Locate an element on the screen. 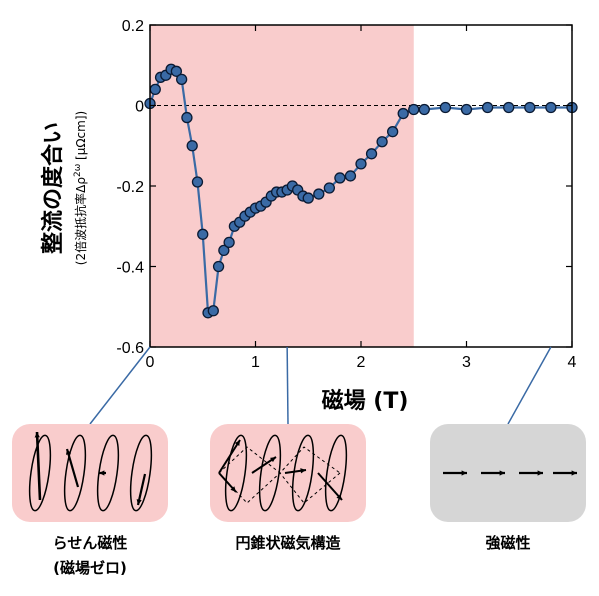  x-tick-label: 2 is located at coordinates (361, 362).